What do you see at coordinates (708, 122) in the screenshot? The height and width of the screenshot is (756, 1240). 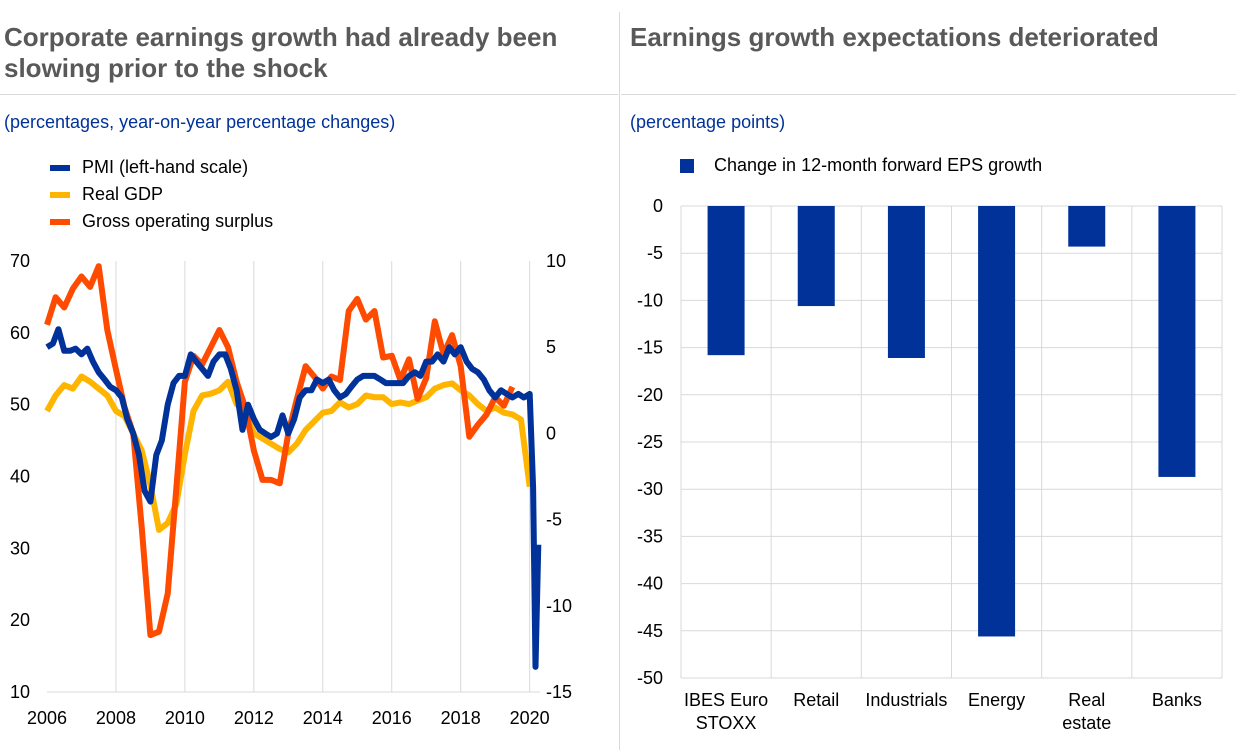 I see `right-chart-subtitle: (percentage points)` at bounding box center [708, 122].